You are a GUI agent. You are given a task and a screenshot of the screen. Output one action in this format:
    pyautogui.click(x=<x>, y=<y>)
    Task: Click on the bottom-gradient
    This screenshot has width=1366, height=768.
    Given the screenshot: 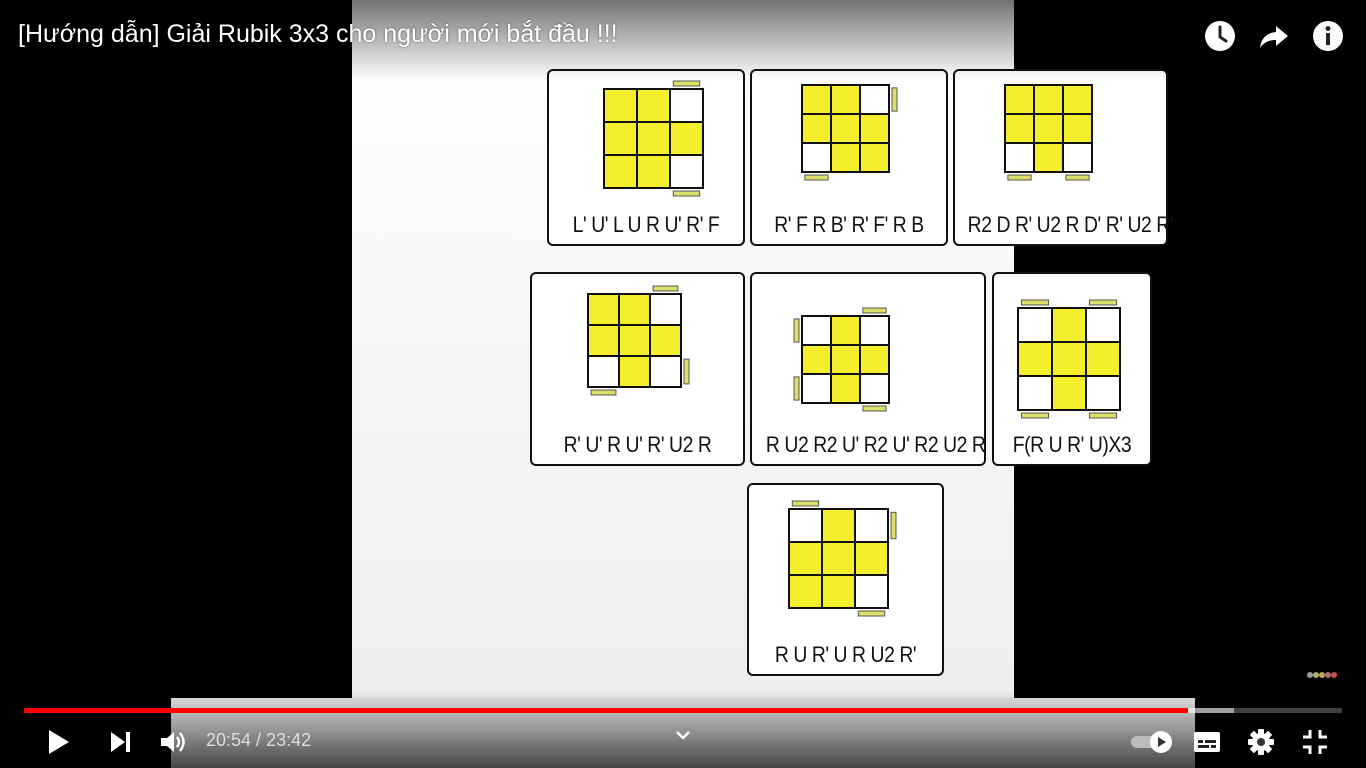 What is the action you would take?
    pyautogui.click(x=683, y=729)
    